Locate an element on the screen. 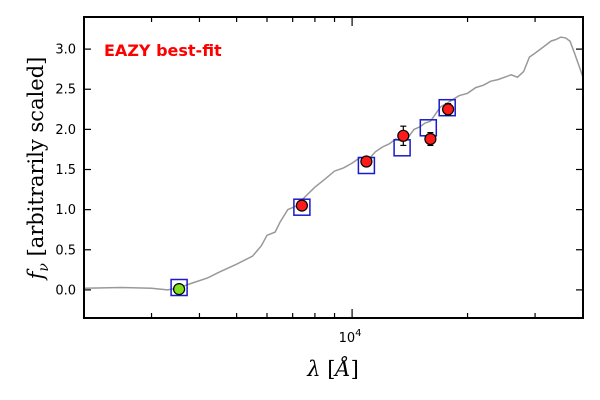 The height and width of the screenshot is (400, 600). x-axis-label: λ [Å] is located at coordinates (332, 368).